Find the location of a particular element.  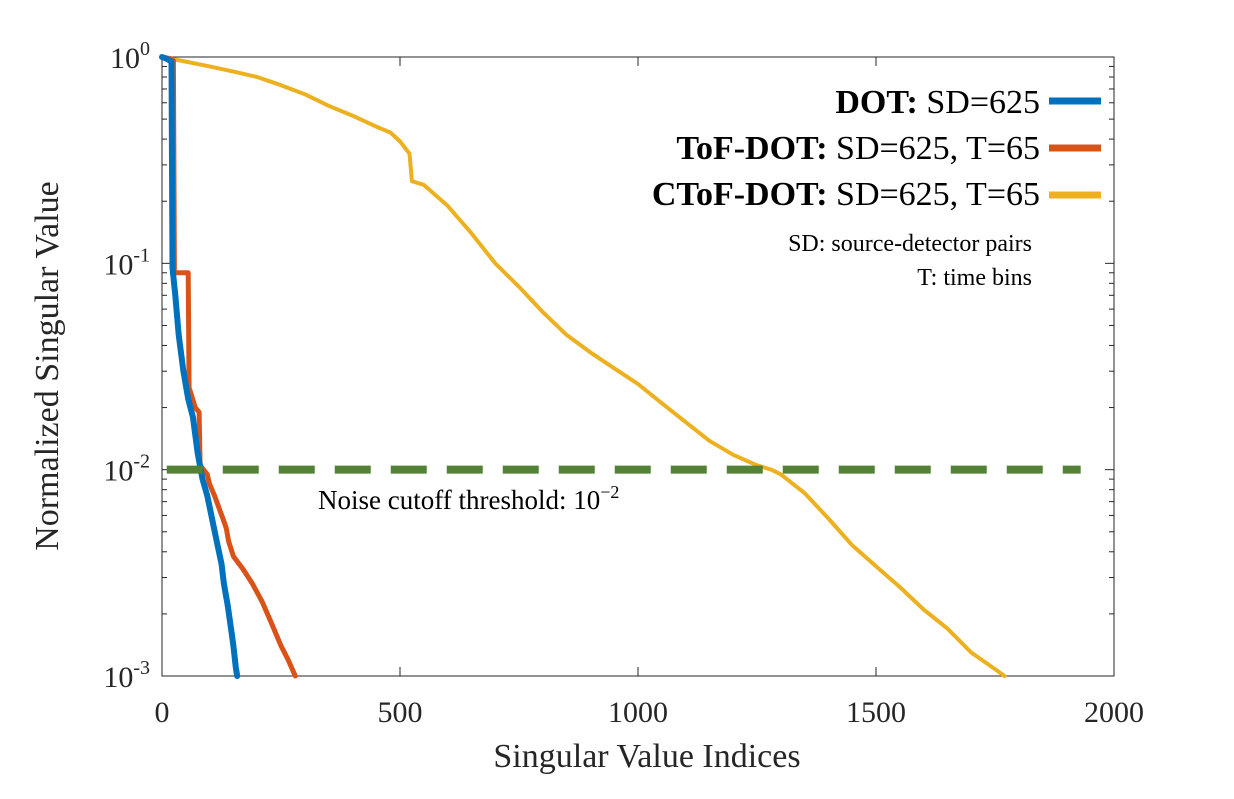

x-tick-label: 1500 is located at coordinates (876, 712).